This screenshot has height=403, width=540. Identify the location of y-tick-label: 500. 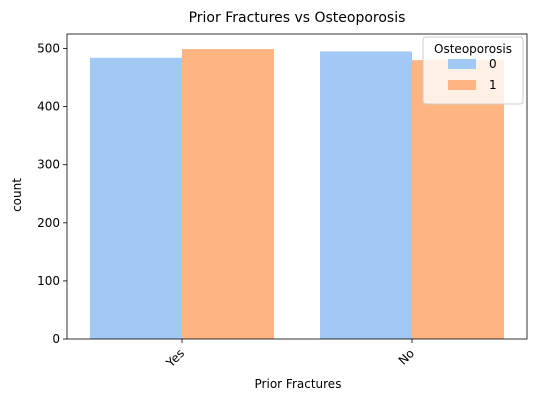
(48, 49).